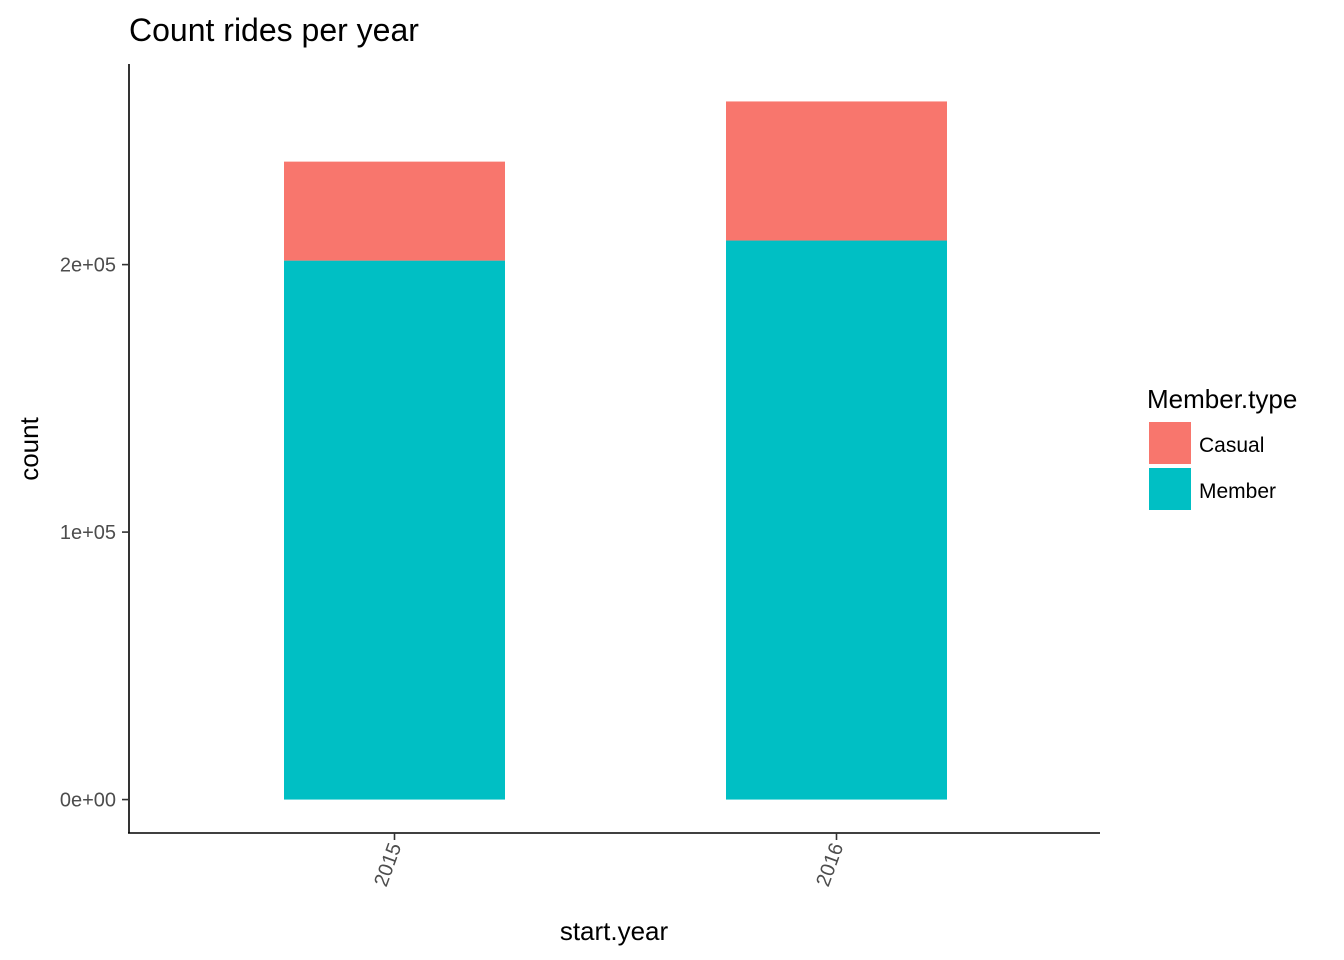  I want to click on x-tick-label: 2016, so click(830, 864).